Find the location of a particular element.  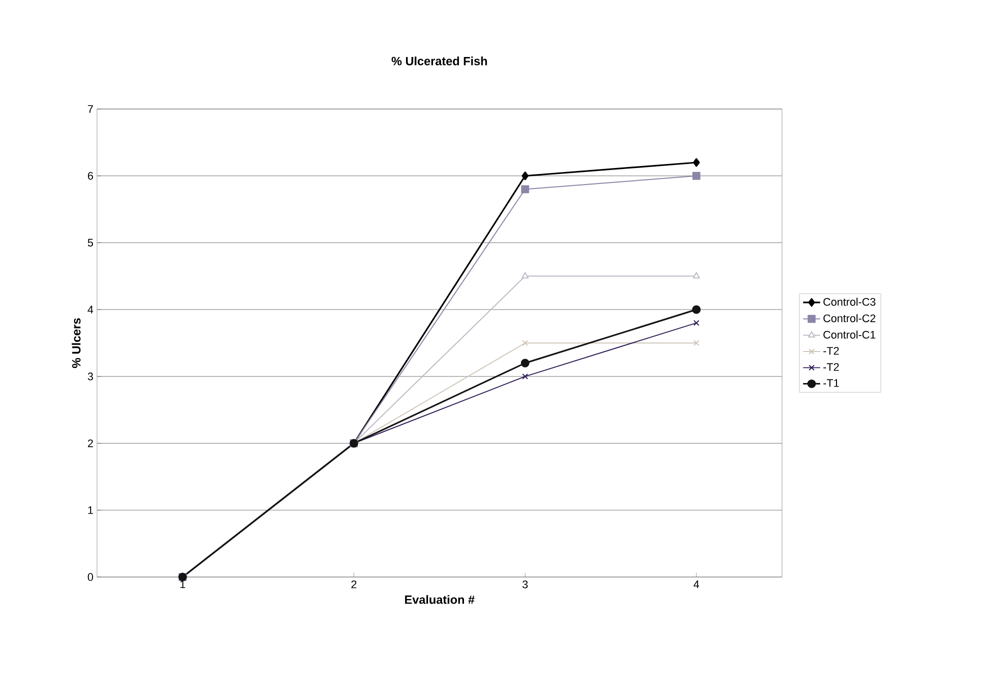

legend-label: Control-C3 is located at coordinates (849, 302).